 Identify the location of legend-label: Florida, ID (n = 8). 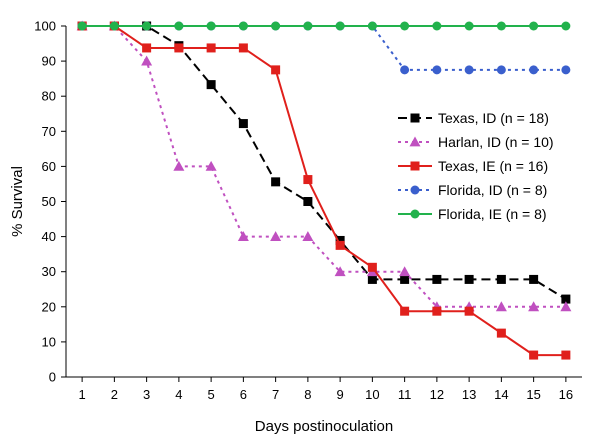
(492, 190).